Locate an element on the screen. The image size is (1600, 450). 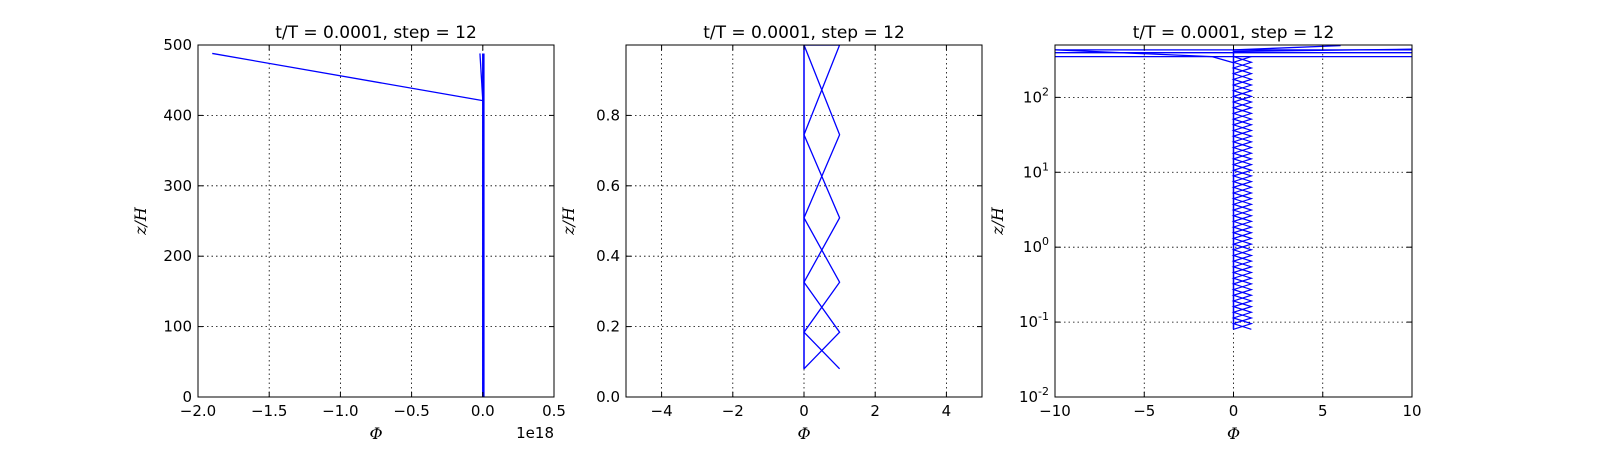
y-tick-label: 300 is located at coordinates (177, 186).